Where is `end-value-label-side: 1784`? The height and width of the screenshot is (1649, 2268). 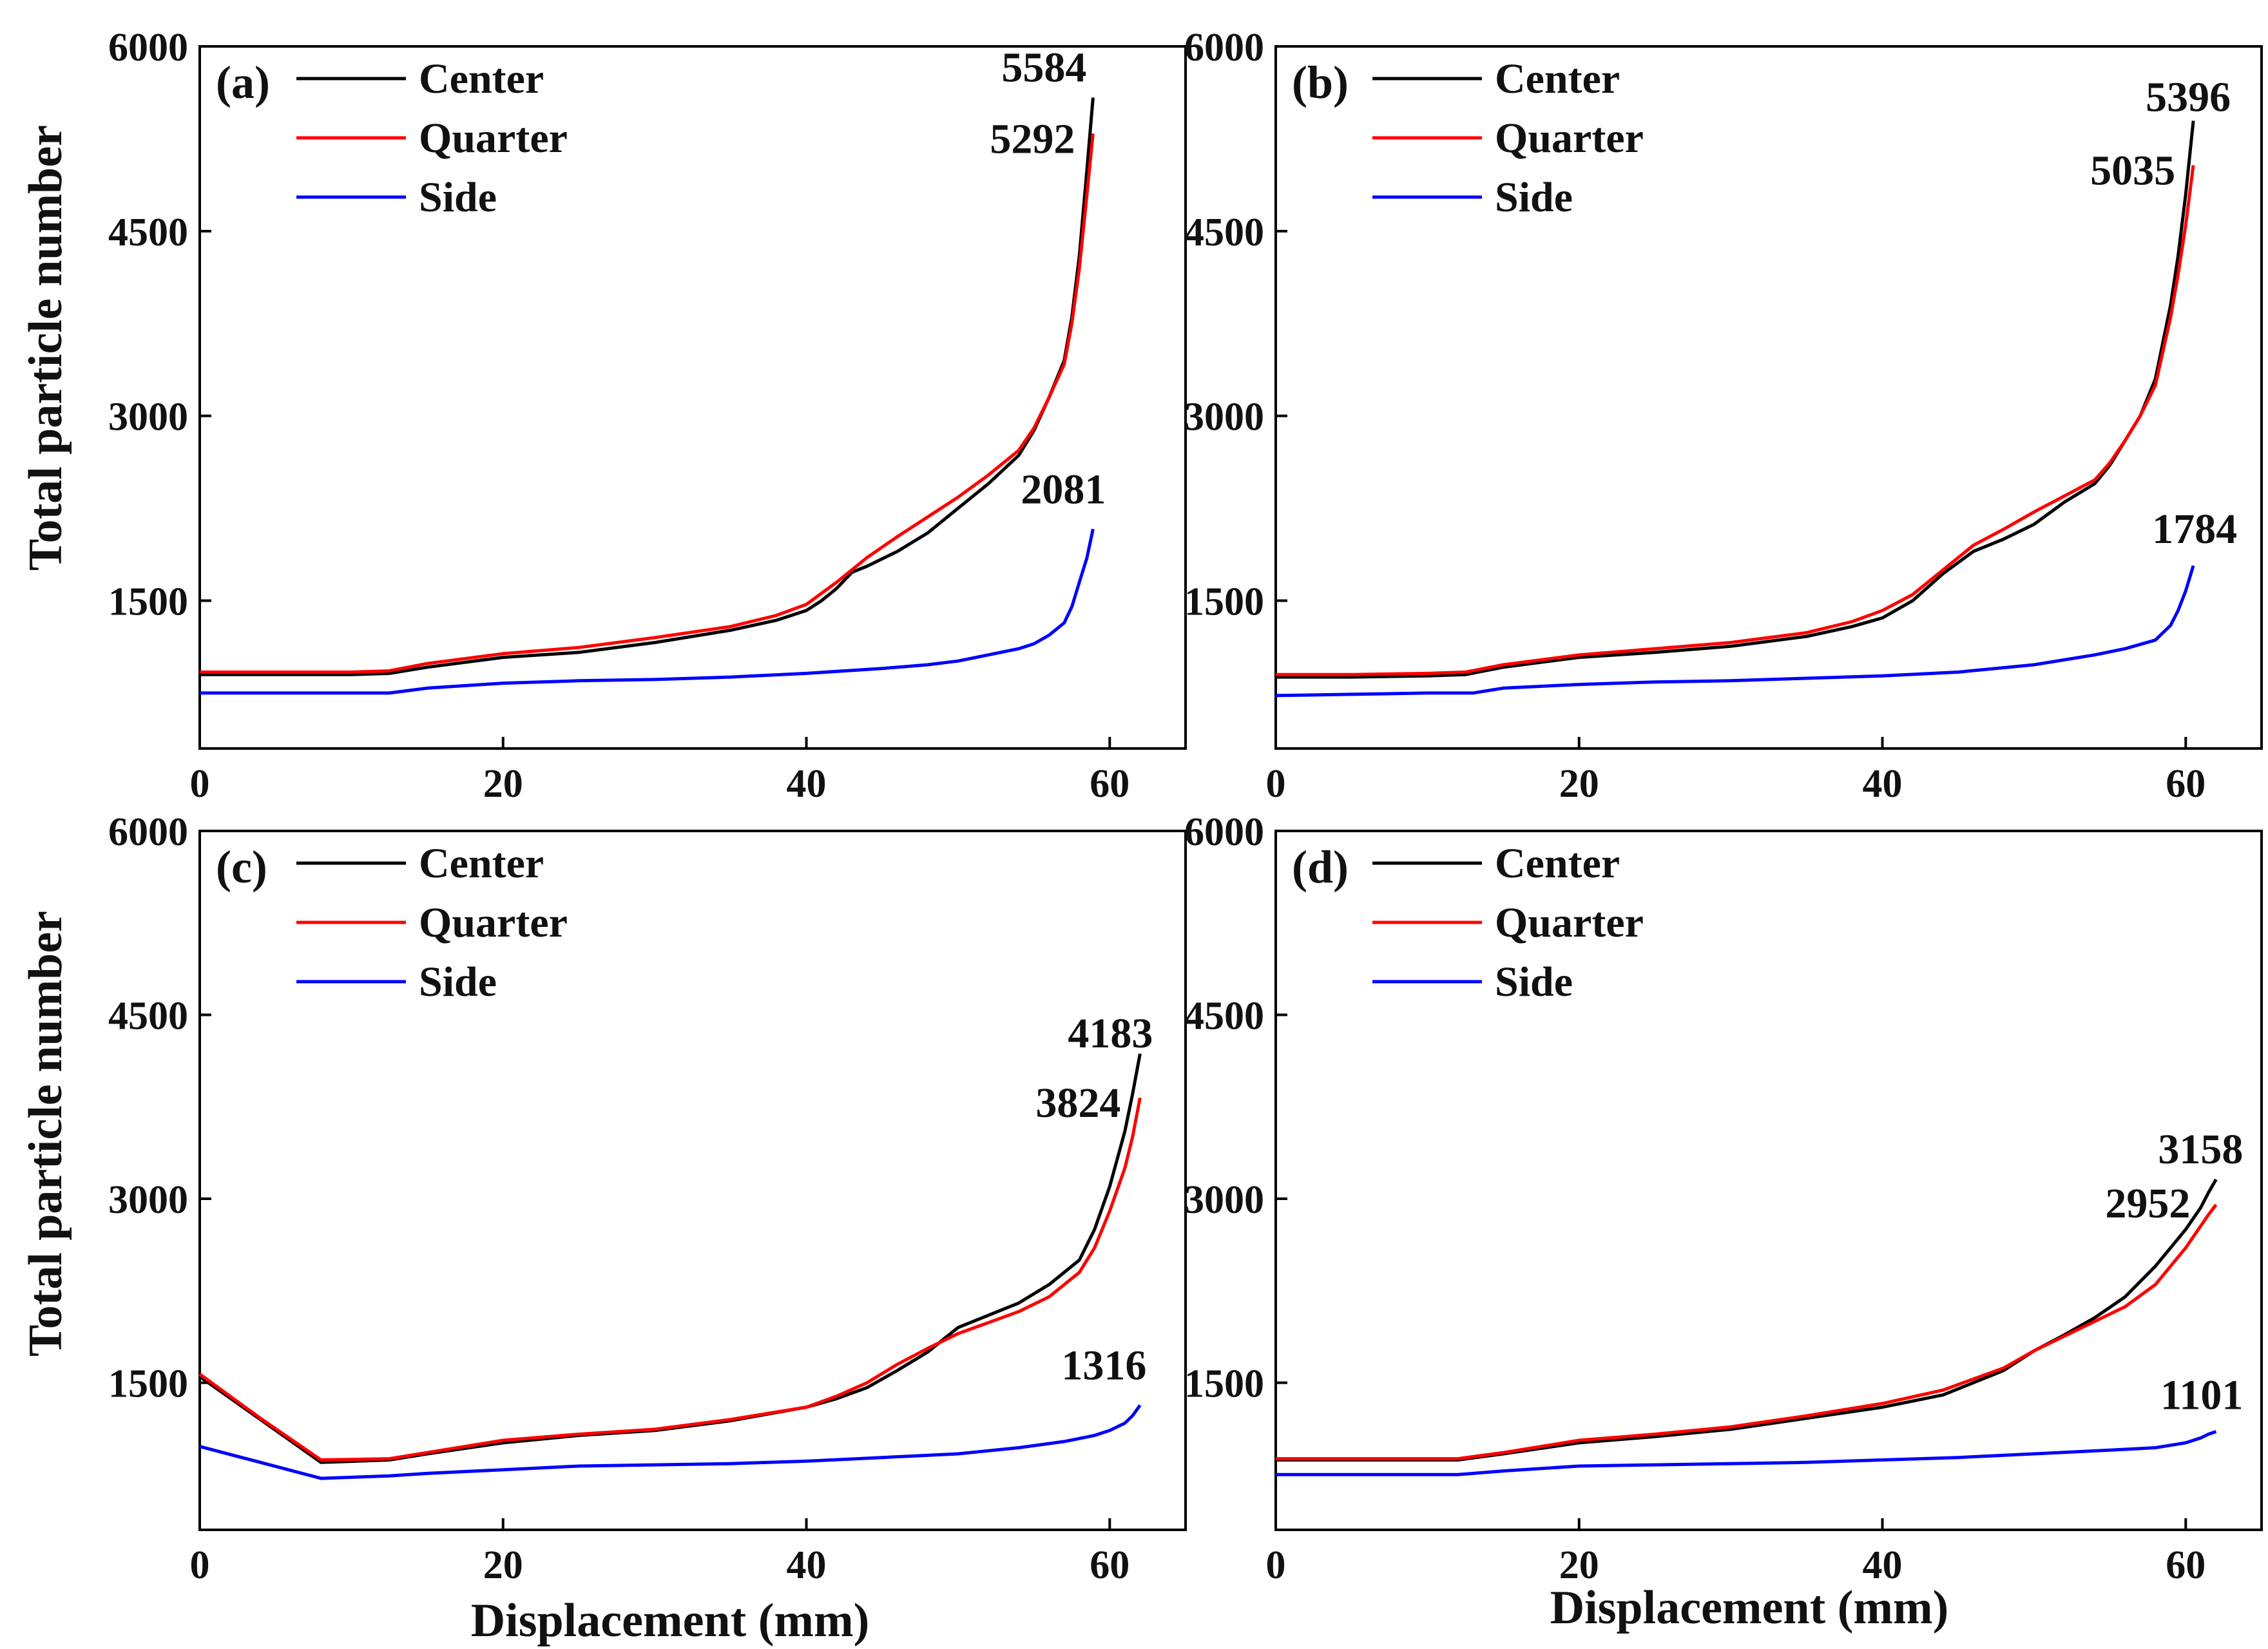 end-value-label-side: 1784 is located at coordinates (2194, 529).